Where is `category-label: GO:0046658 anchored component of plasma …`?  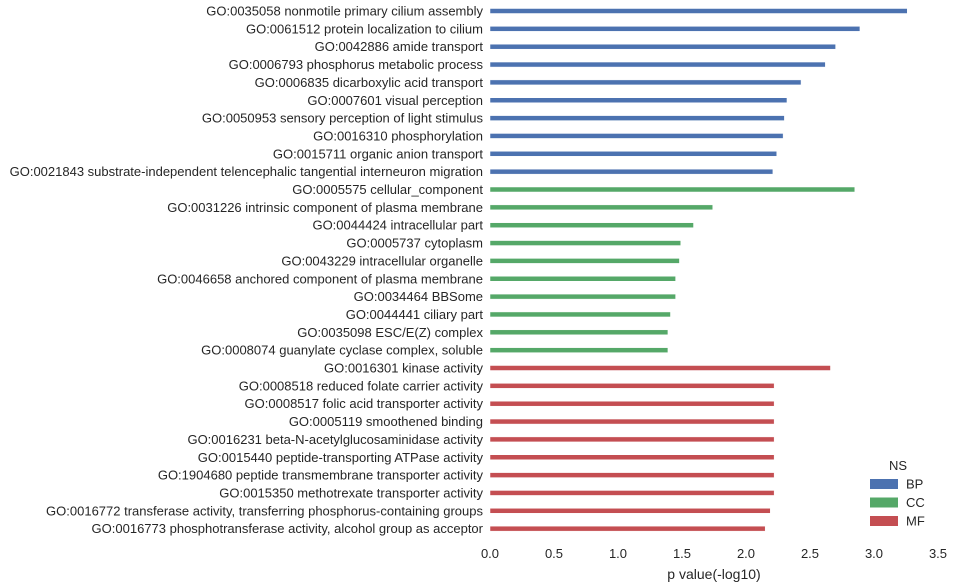
category-label: GO:0046658 anchored component of plasma … is located at coordinates (320, 278).